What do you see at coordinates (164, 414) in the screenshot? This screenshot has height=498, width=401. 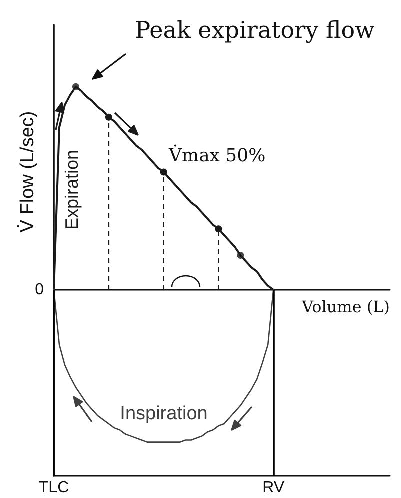 I see `legend-label: Inspiration` at bounding box center [164, 414].